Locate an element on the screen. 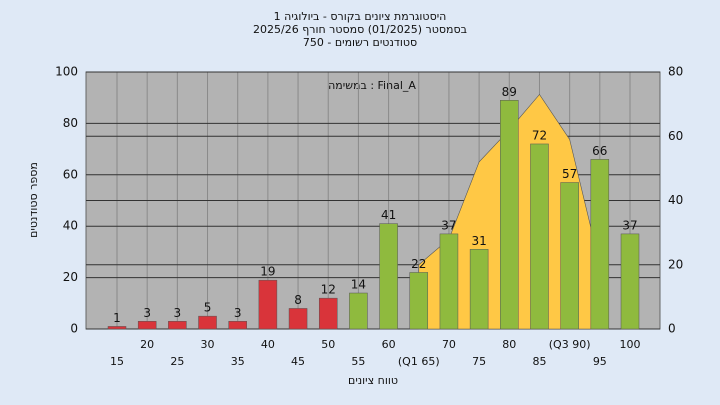 The width and height of the screenshot is (720, 405). value-label: 89 is located at coordinates (509, 92).